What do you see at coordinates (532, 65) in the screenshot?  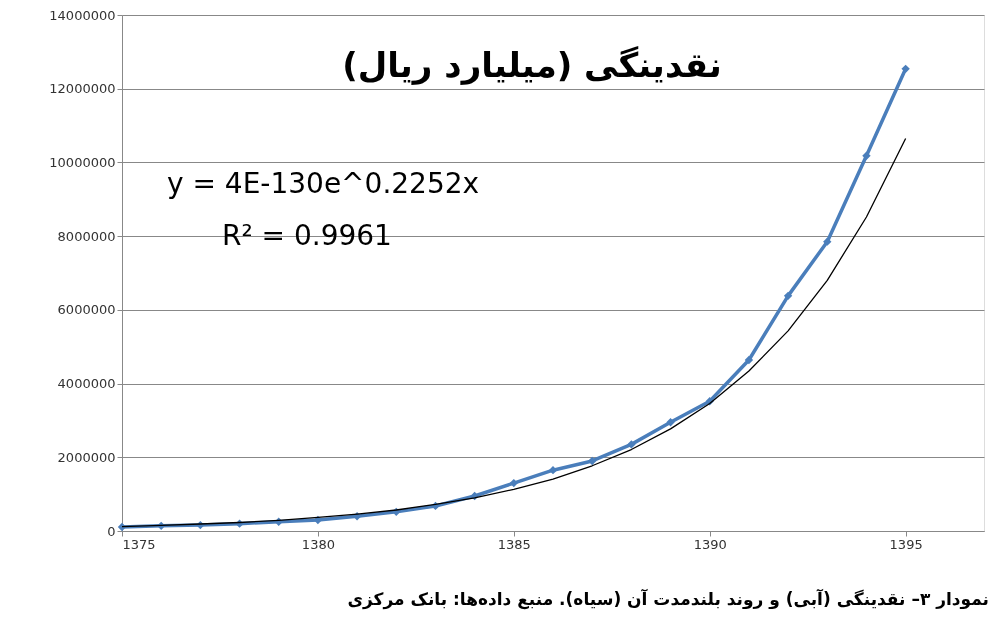 I see `text: نقدینگی (میلیارد ریال)` at bounding box center [532, 65].